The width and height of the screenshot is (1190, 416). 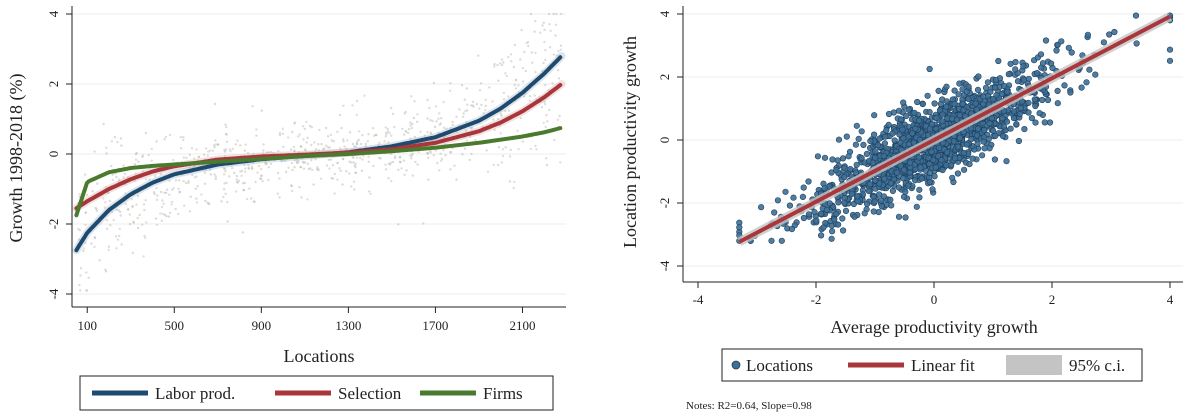 What do you see at coordinates (503, 393) in the screenshot?
I see `legend-label-firms: Firms` at bounding box center [503, 393].